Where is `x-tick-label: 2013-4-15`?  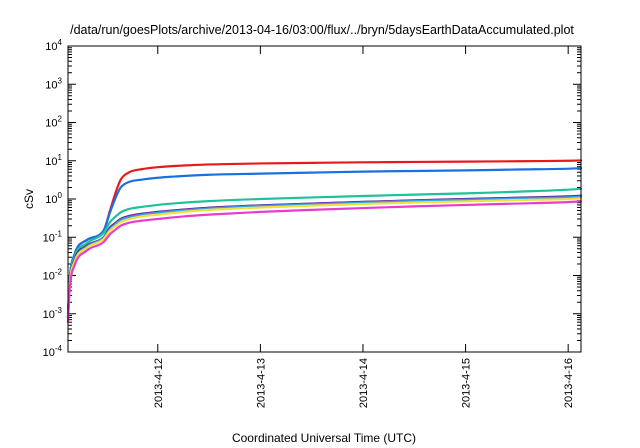 x-tick-label: 2013-4-15 is located at coordinates (467, 383).